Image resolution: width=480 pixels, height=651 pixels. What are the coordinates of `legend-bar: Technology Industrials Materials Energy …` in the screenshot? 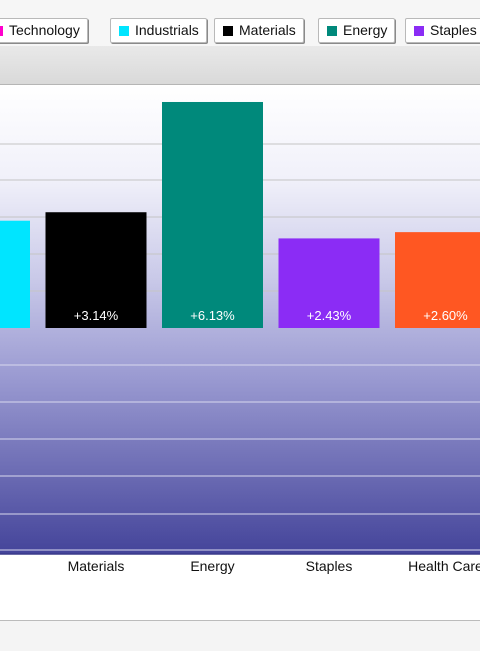 It's located at (240, 23).